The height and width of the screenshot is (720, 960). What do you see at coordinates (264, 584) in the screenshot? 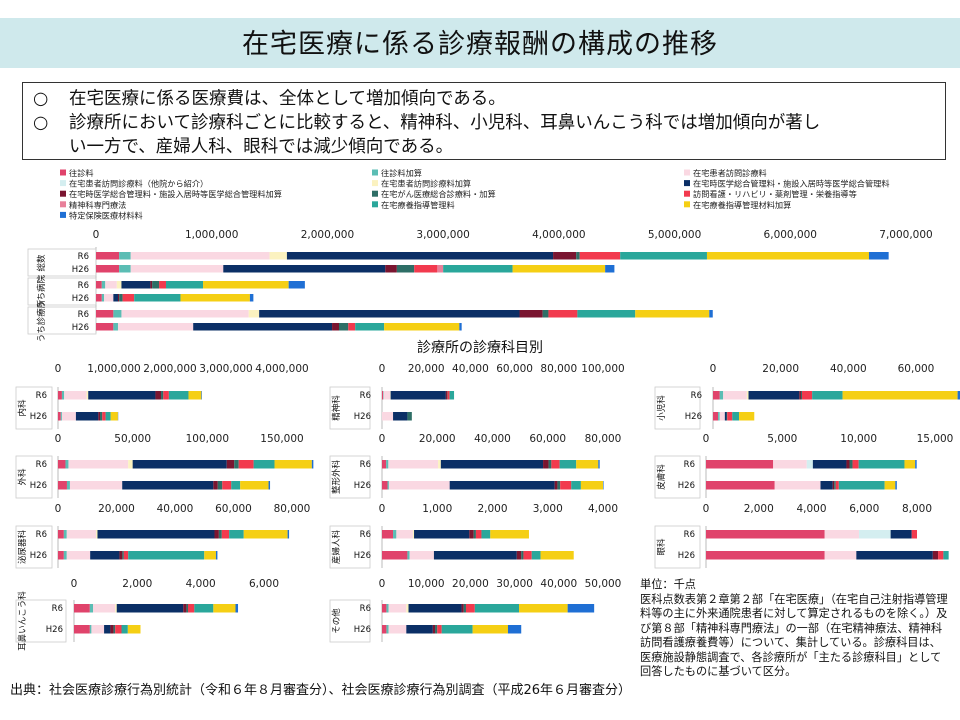
I see `tick-label: 6,000` at bounding box center [264, 584].